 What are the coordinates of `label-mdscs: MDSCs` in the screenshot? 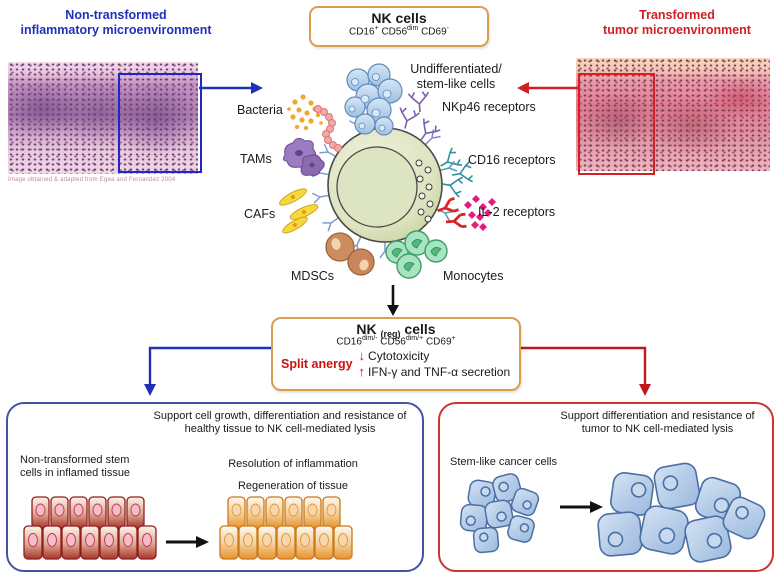 It's located at (313, 276).